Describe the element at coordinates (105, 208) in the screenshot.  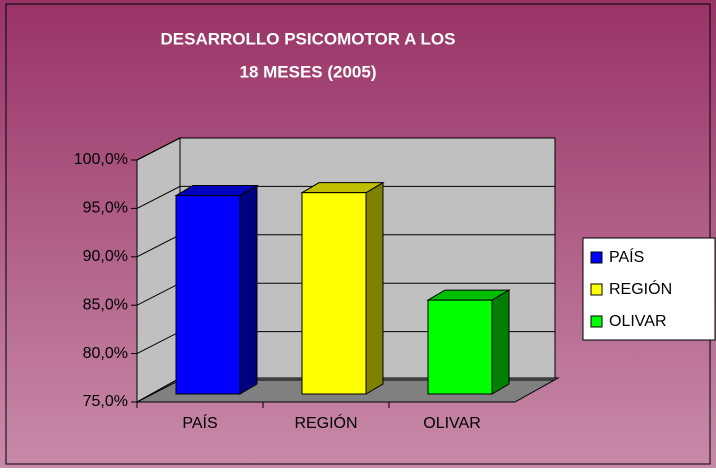
I see `y-tick-label: 95,0%` at that location.